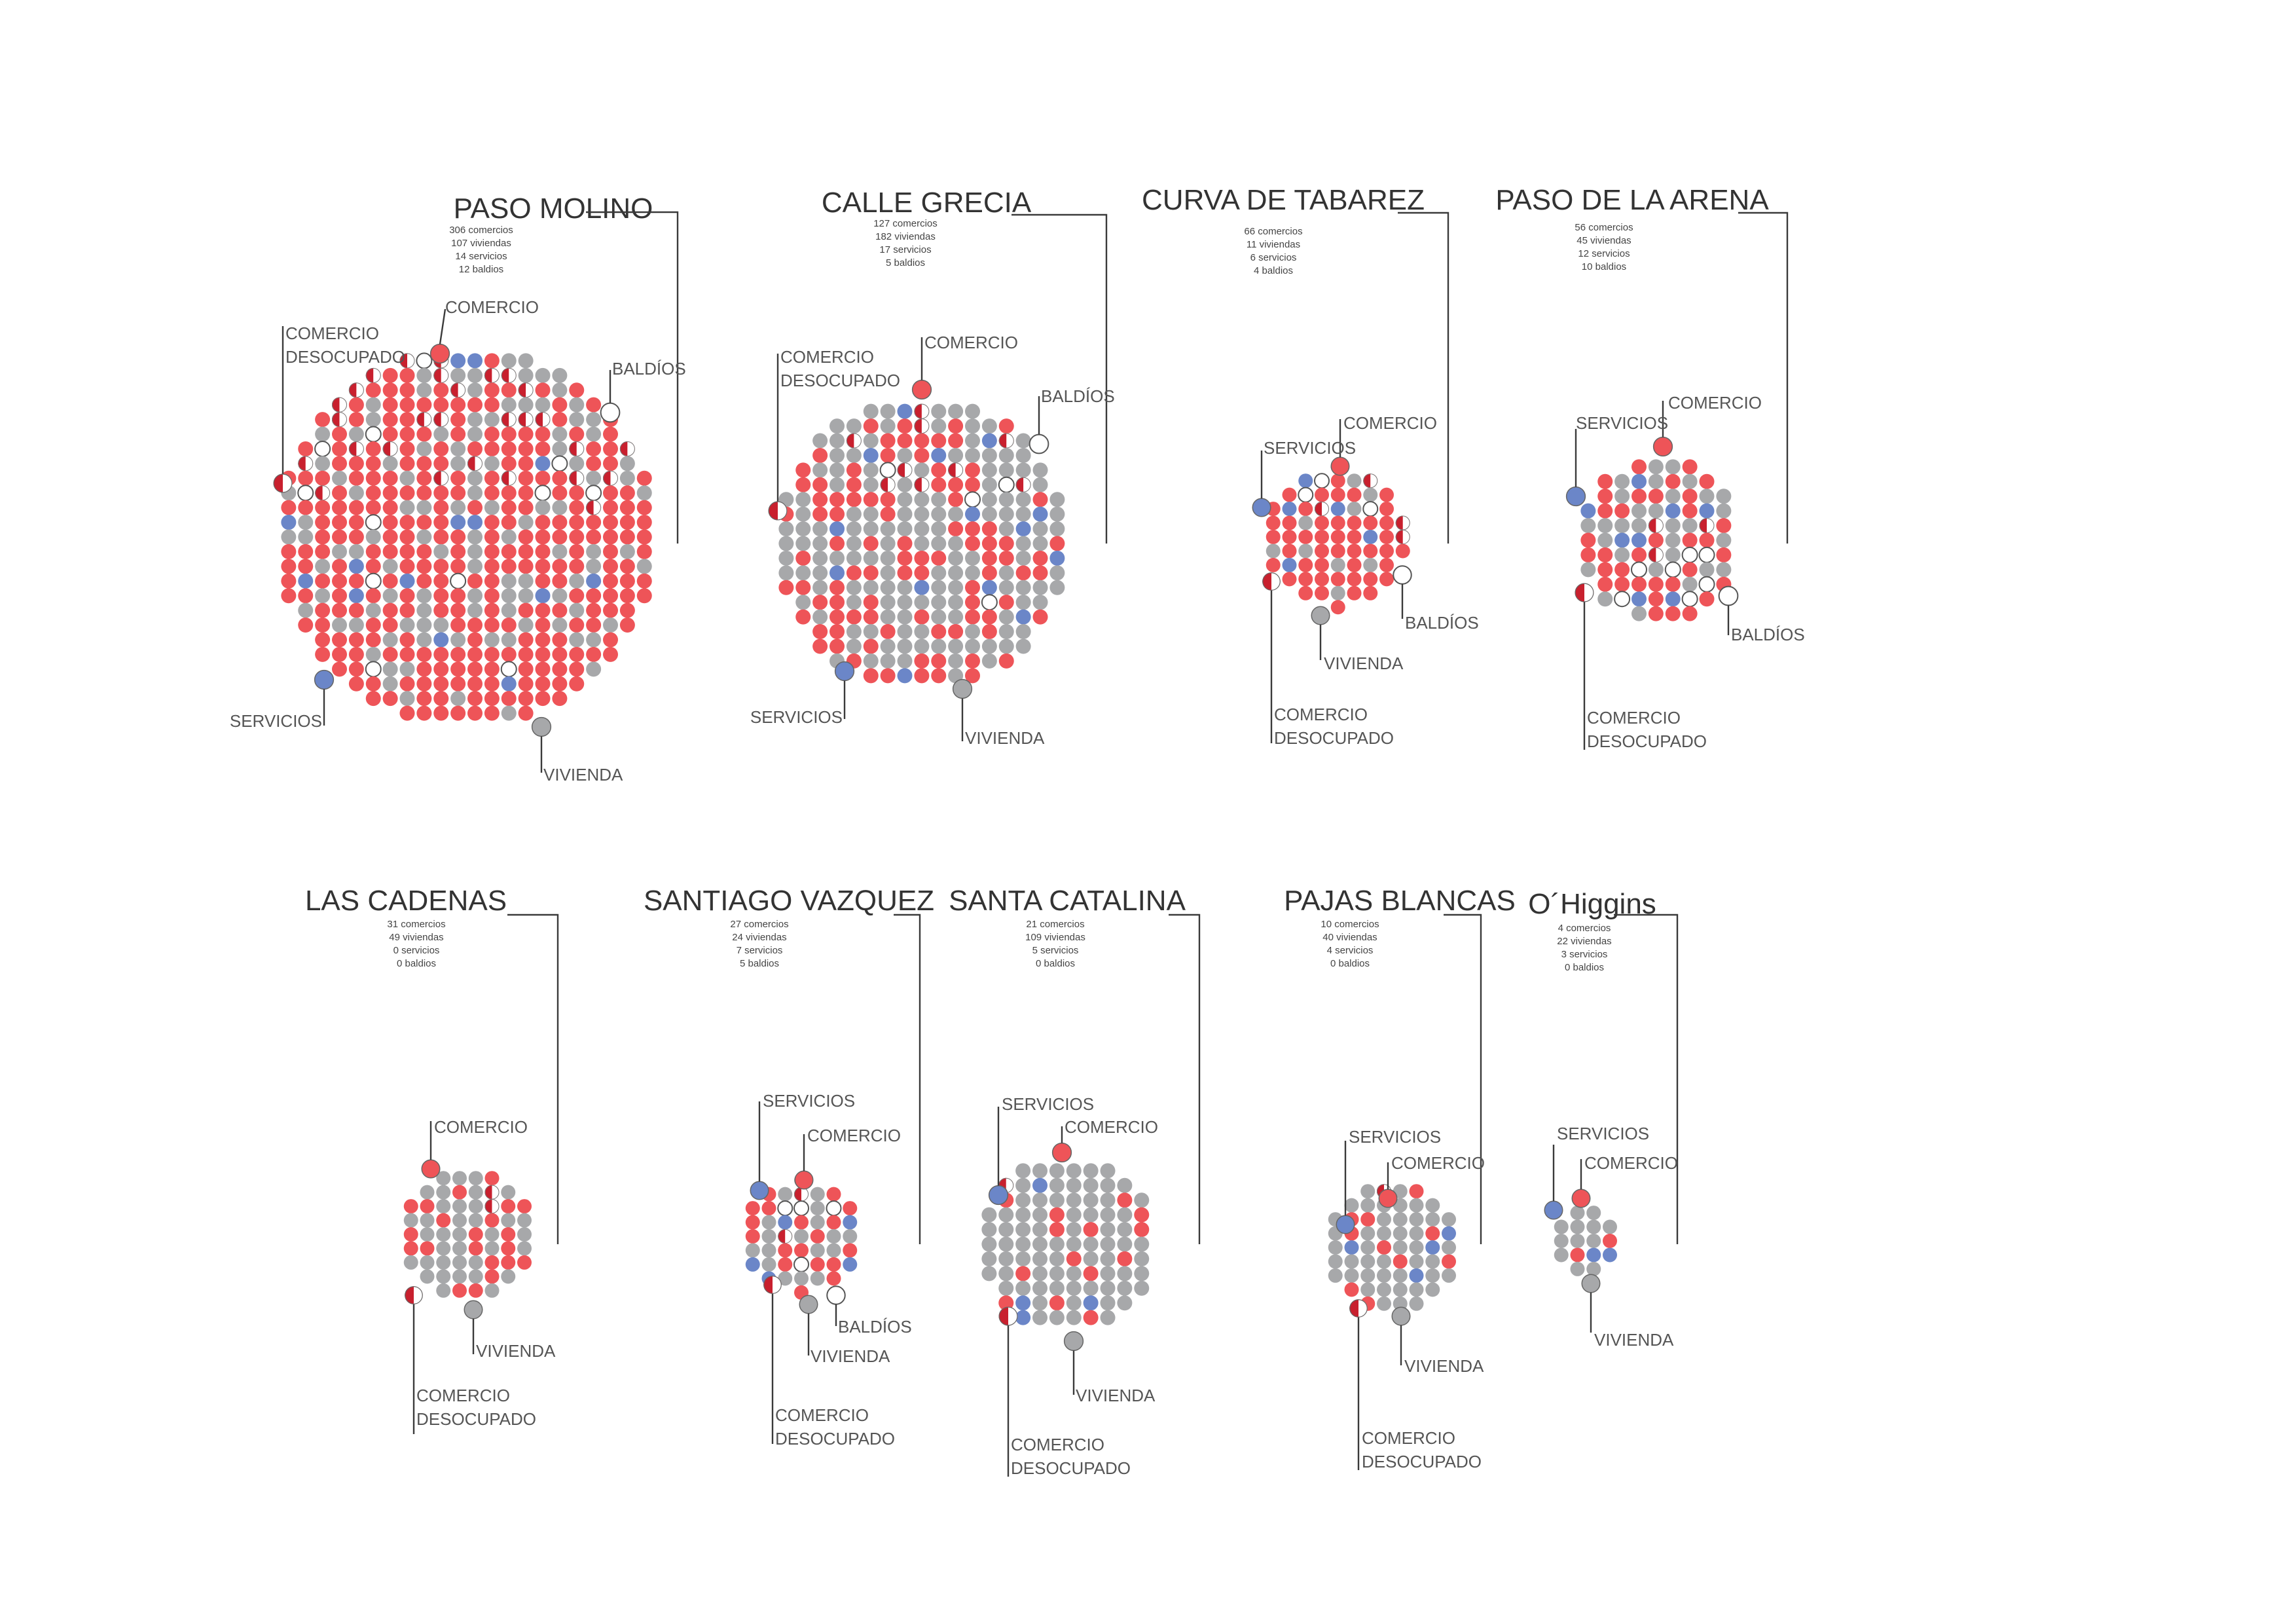 The width and height of the screenshot is (2296, 1624). Describe the element at coordinates (1283, 200) in the screenshot. I see `chart-title: CURVA DE TABAREZ` at that location.